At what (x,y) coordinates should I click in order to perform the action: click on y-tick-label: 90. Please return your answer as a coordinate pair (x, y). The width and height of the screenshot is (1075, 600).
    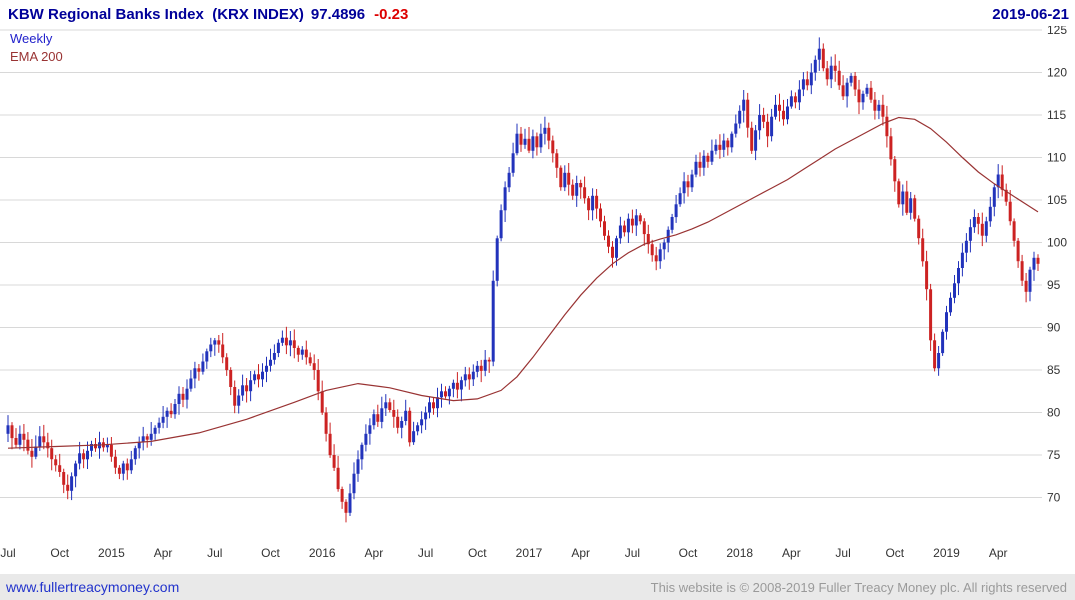
    Looking at the image, I should click on (1054, 328).